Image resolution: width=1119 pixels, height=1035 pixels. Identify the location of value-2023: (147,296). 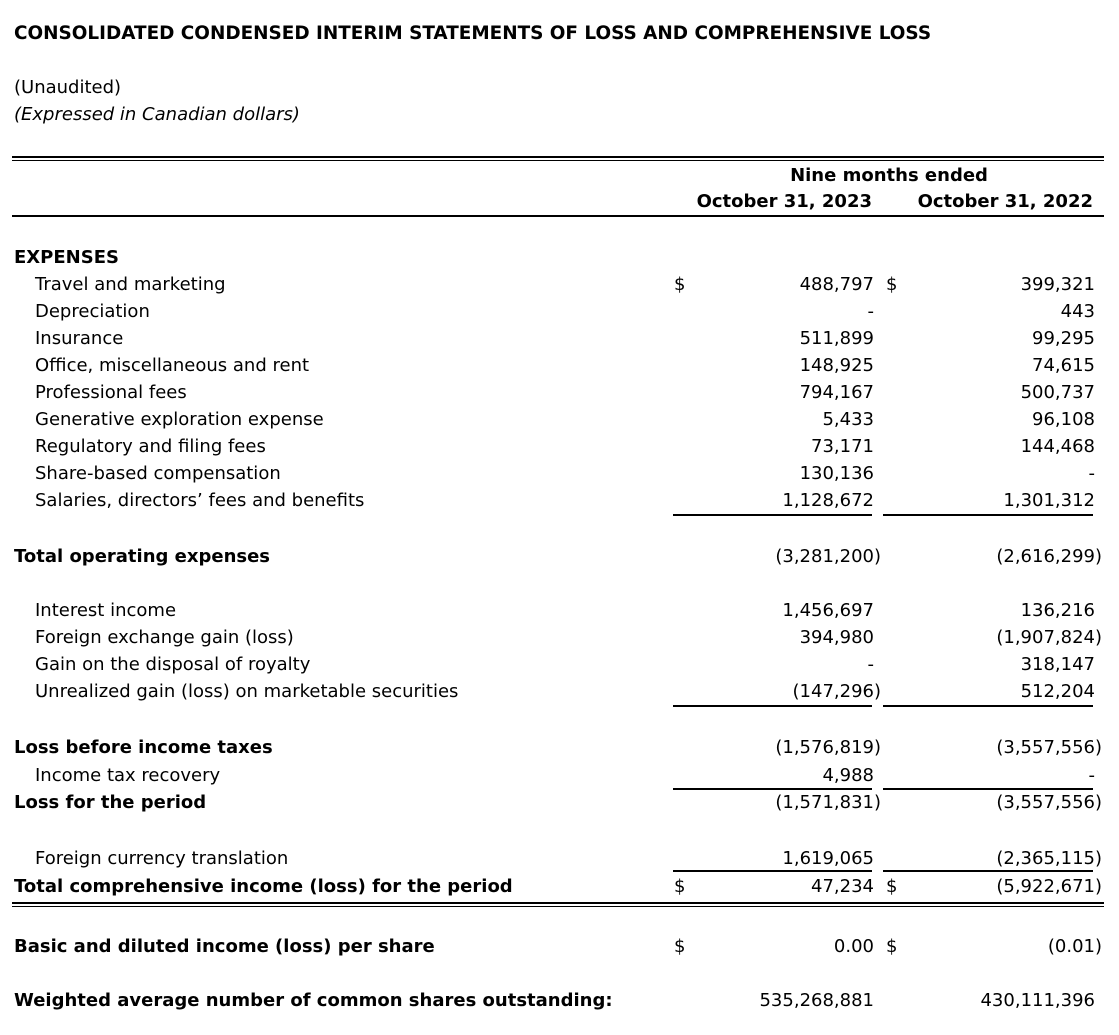
(836, 691).